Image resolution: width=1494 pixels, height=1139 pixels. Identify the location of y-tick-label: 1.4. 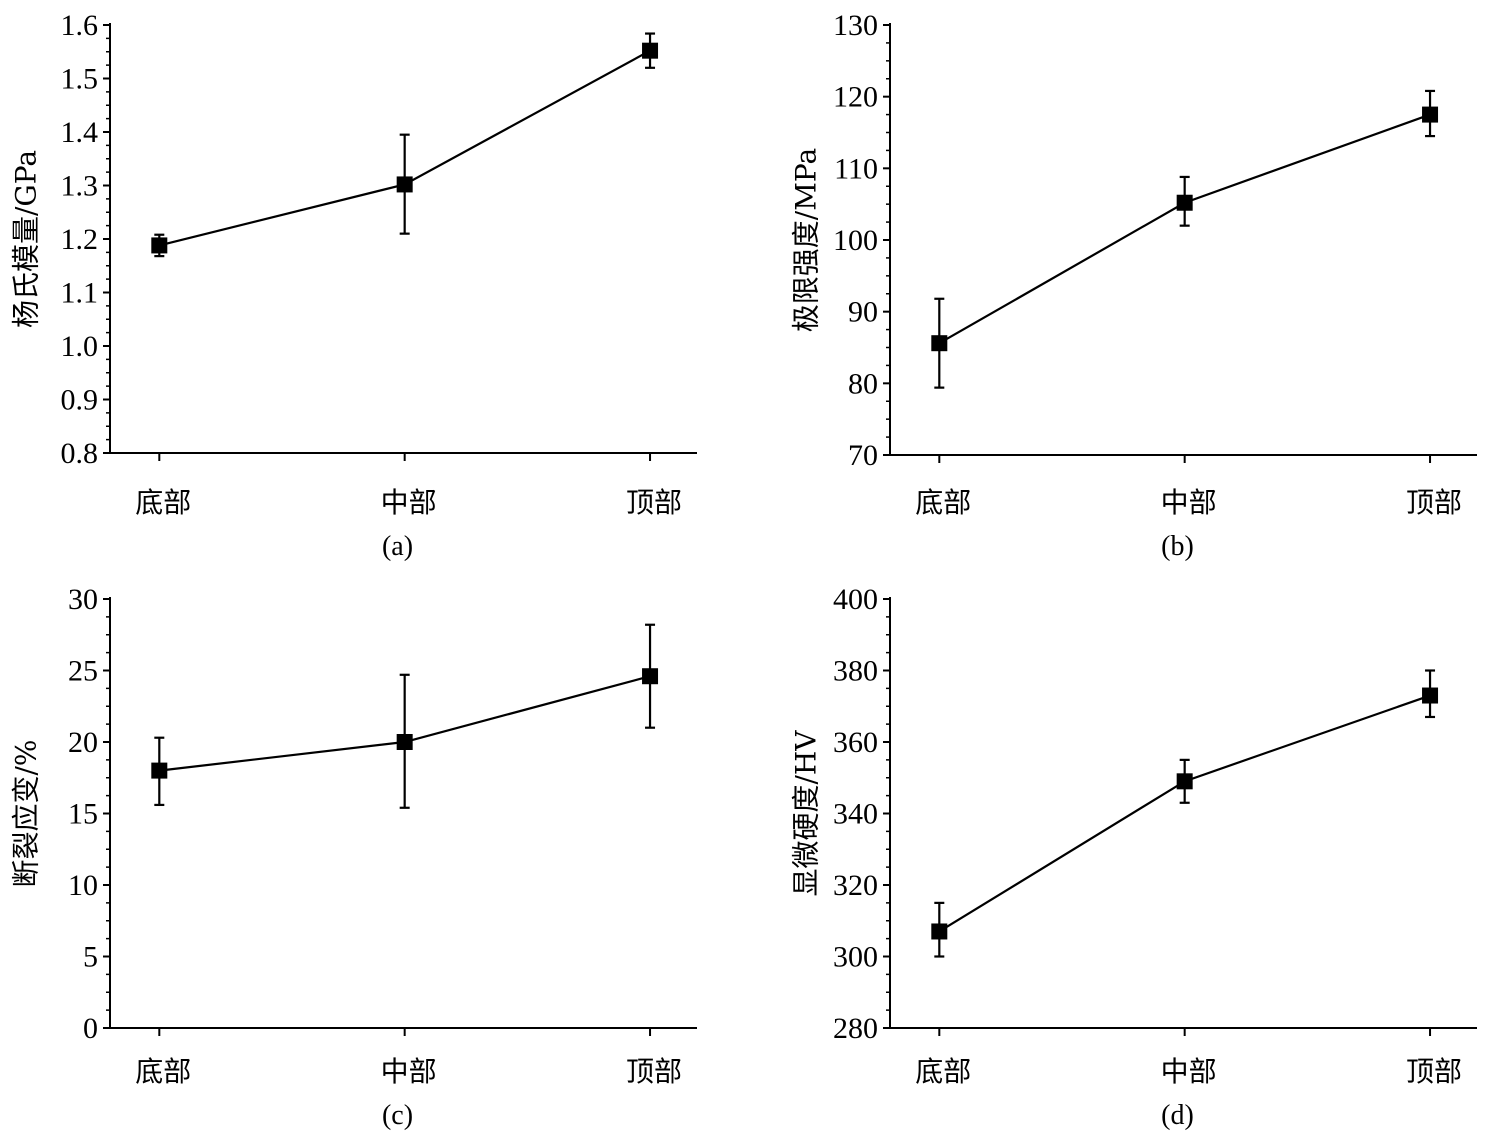
(80, 132).